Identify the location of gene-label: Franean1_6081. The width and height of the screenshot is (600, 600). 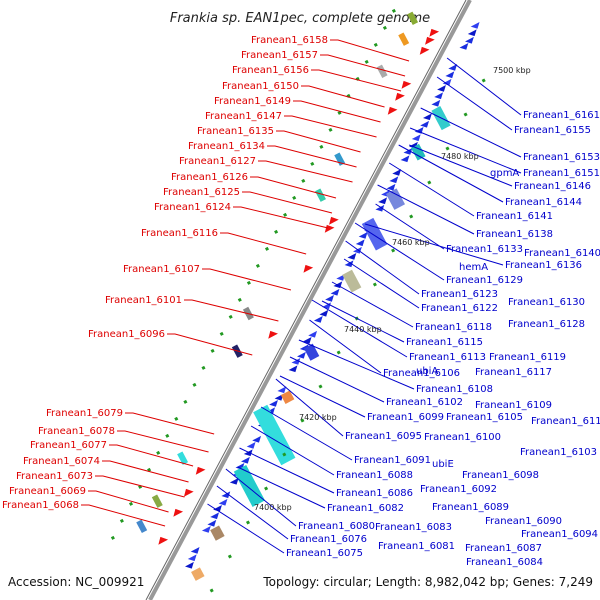
(416, 546).